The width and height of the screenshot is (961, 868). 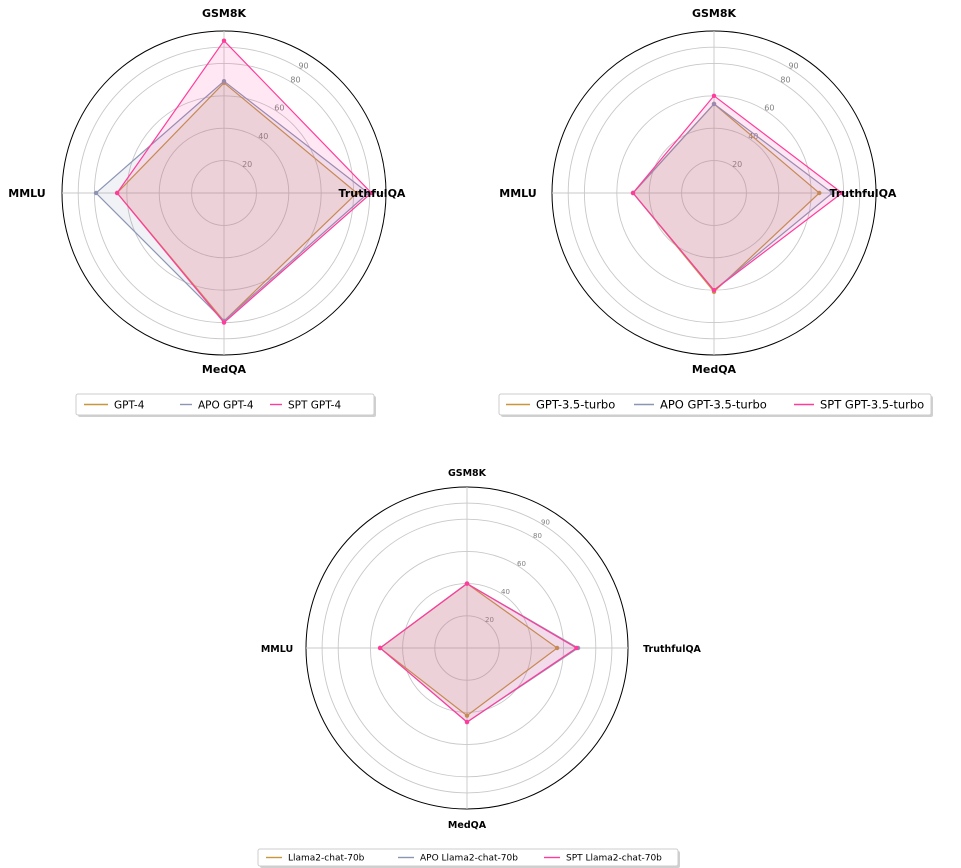 I want to click on legend-entry: APO Llama2-chat-70b, so click(x=469, y=859).